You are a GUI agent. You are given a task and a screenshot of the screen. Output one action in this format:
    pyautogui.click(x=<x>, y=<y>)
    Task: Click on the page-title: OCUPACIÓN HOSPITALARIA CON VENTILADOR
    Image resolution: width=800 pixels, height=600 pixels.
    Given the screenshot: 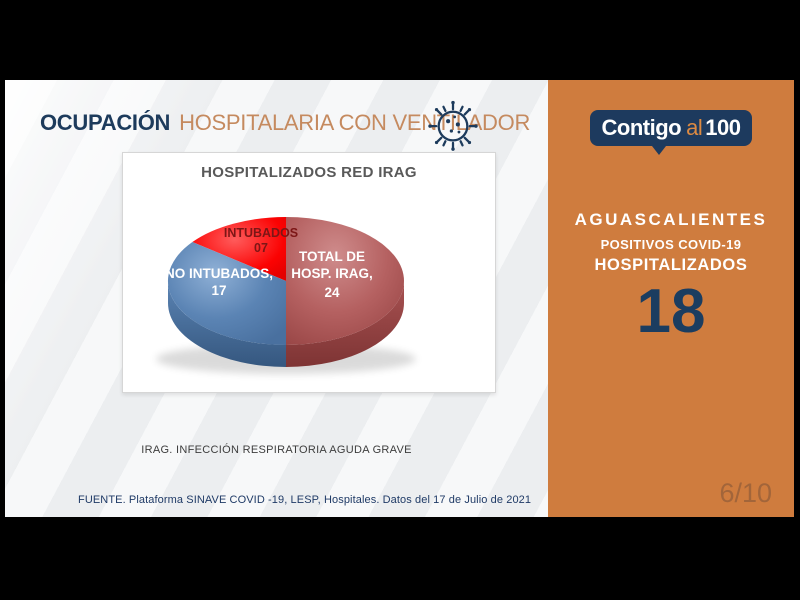 What is the action you would take?
    pyautogui.click(x=285, y=123)
    